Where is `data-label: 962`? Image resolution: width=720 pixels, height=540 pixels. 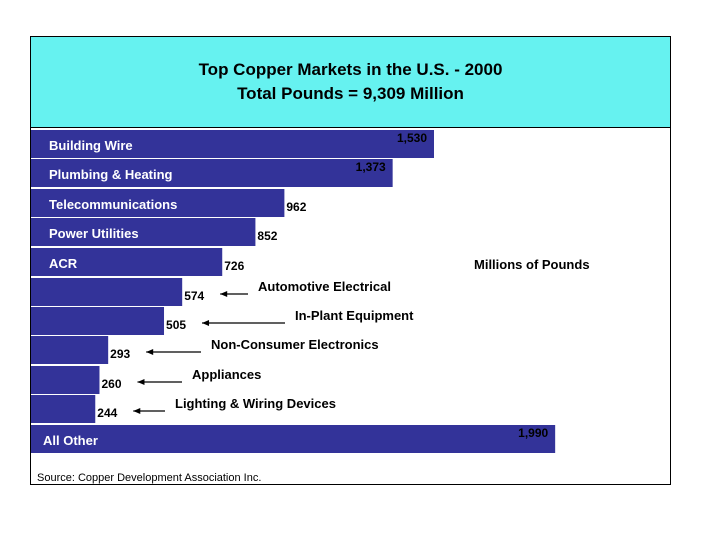
data-label: 962 is located at coordinates (296, 207).